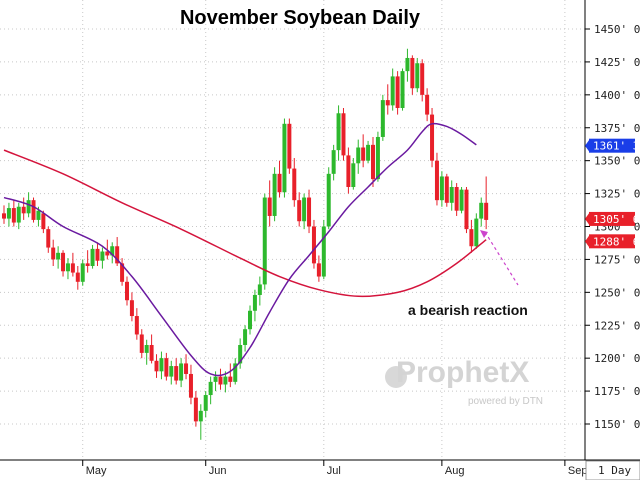 The width and height of the screenshot is (640, 480). Describe the element at coordinates (501, 258) in the screenshot. I see `annotation-arrow-line` at that location.